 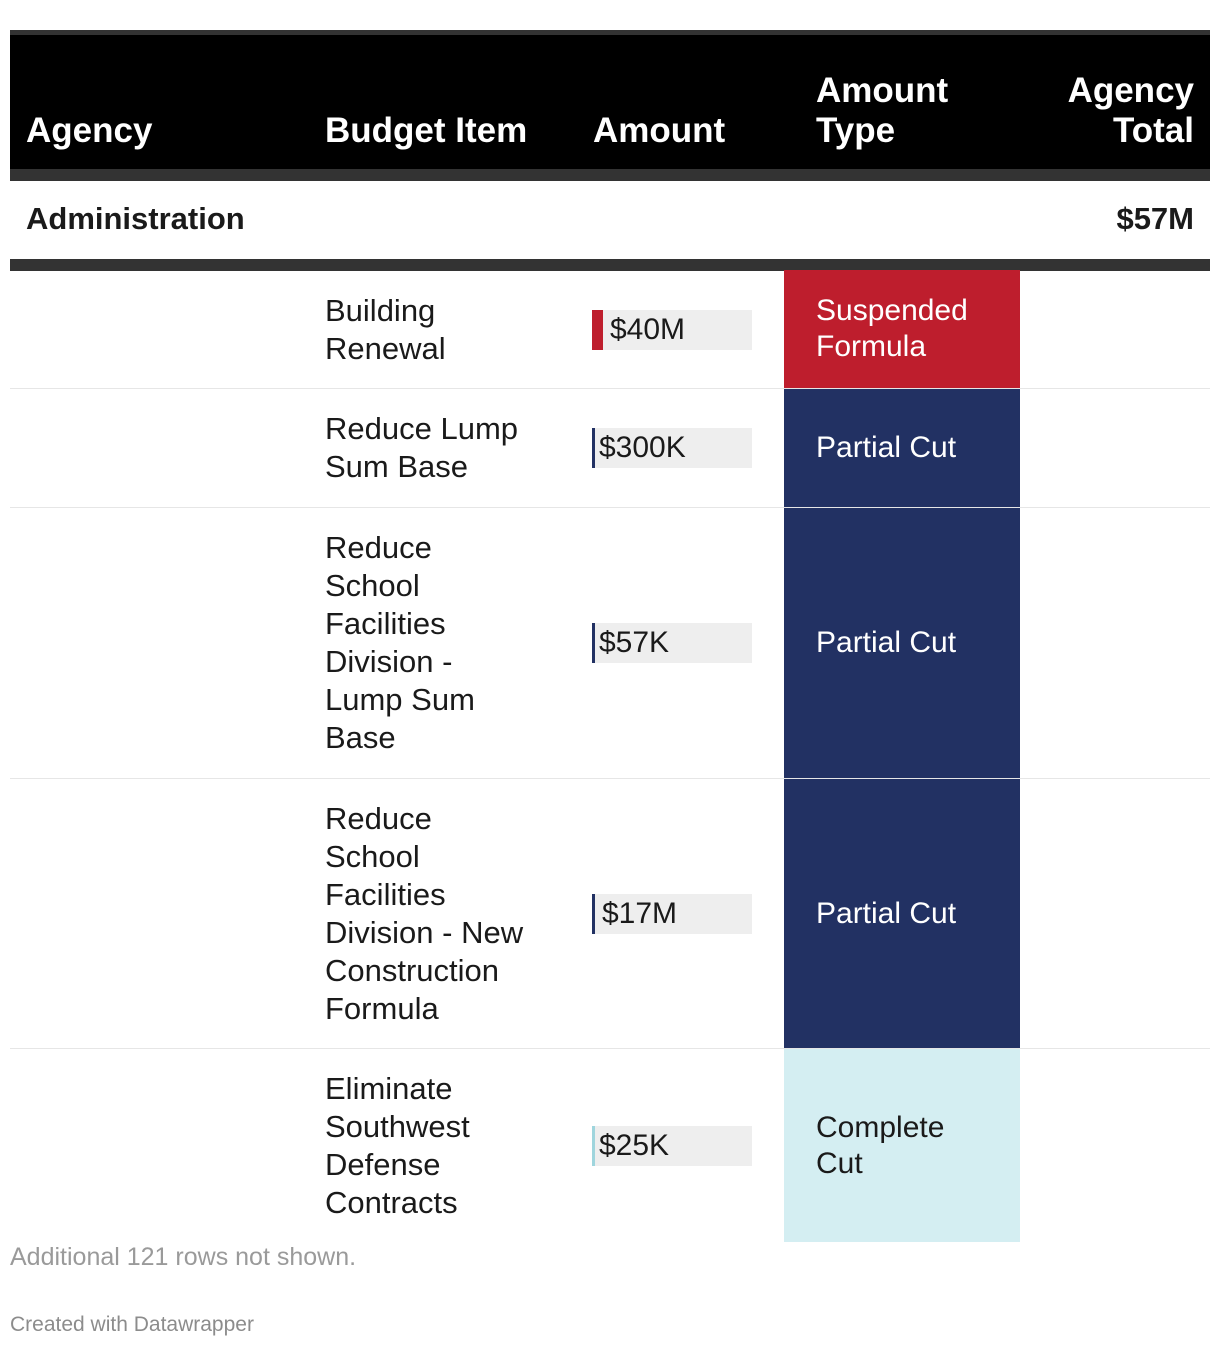 I want to click on group-row: Administration $57M, so click(x=610, y=226).